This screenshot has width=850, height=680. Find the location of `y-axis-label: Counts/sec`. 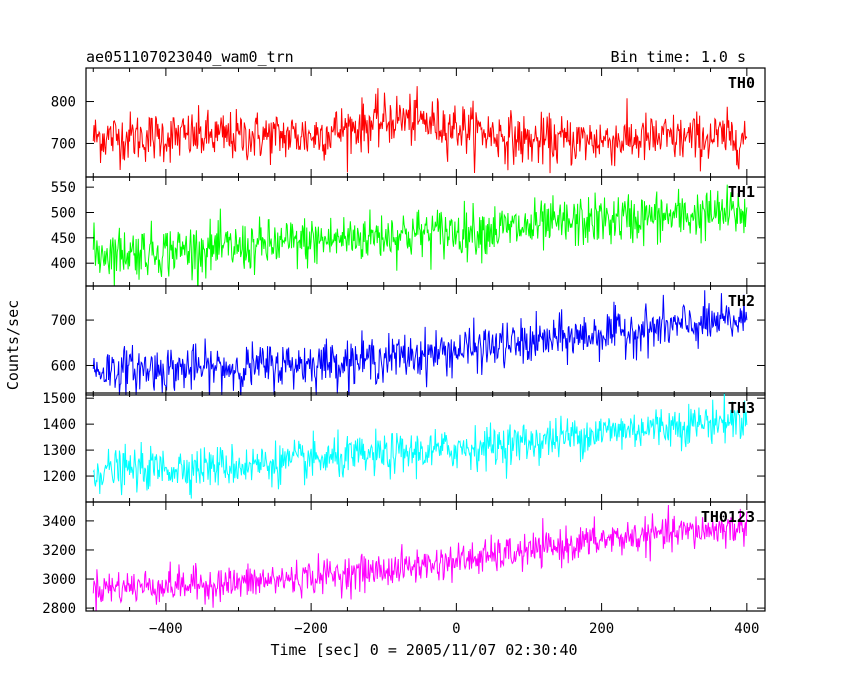

y-axis-label: Counts/sec is located at coordinates (13, 345).